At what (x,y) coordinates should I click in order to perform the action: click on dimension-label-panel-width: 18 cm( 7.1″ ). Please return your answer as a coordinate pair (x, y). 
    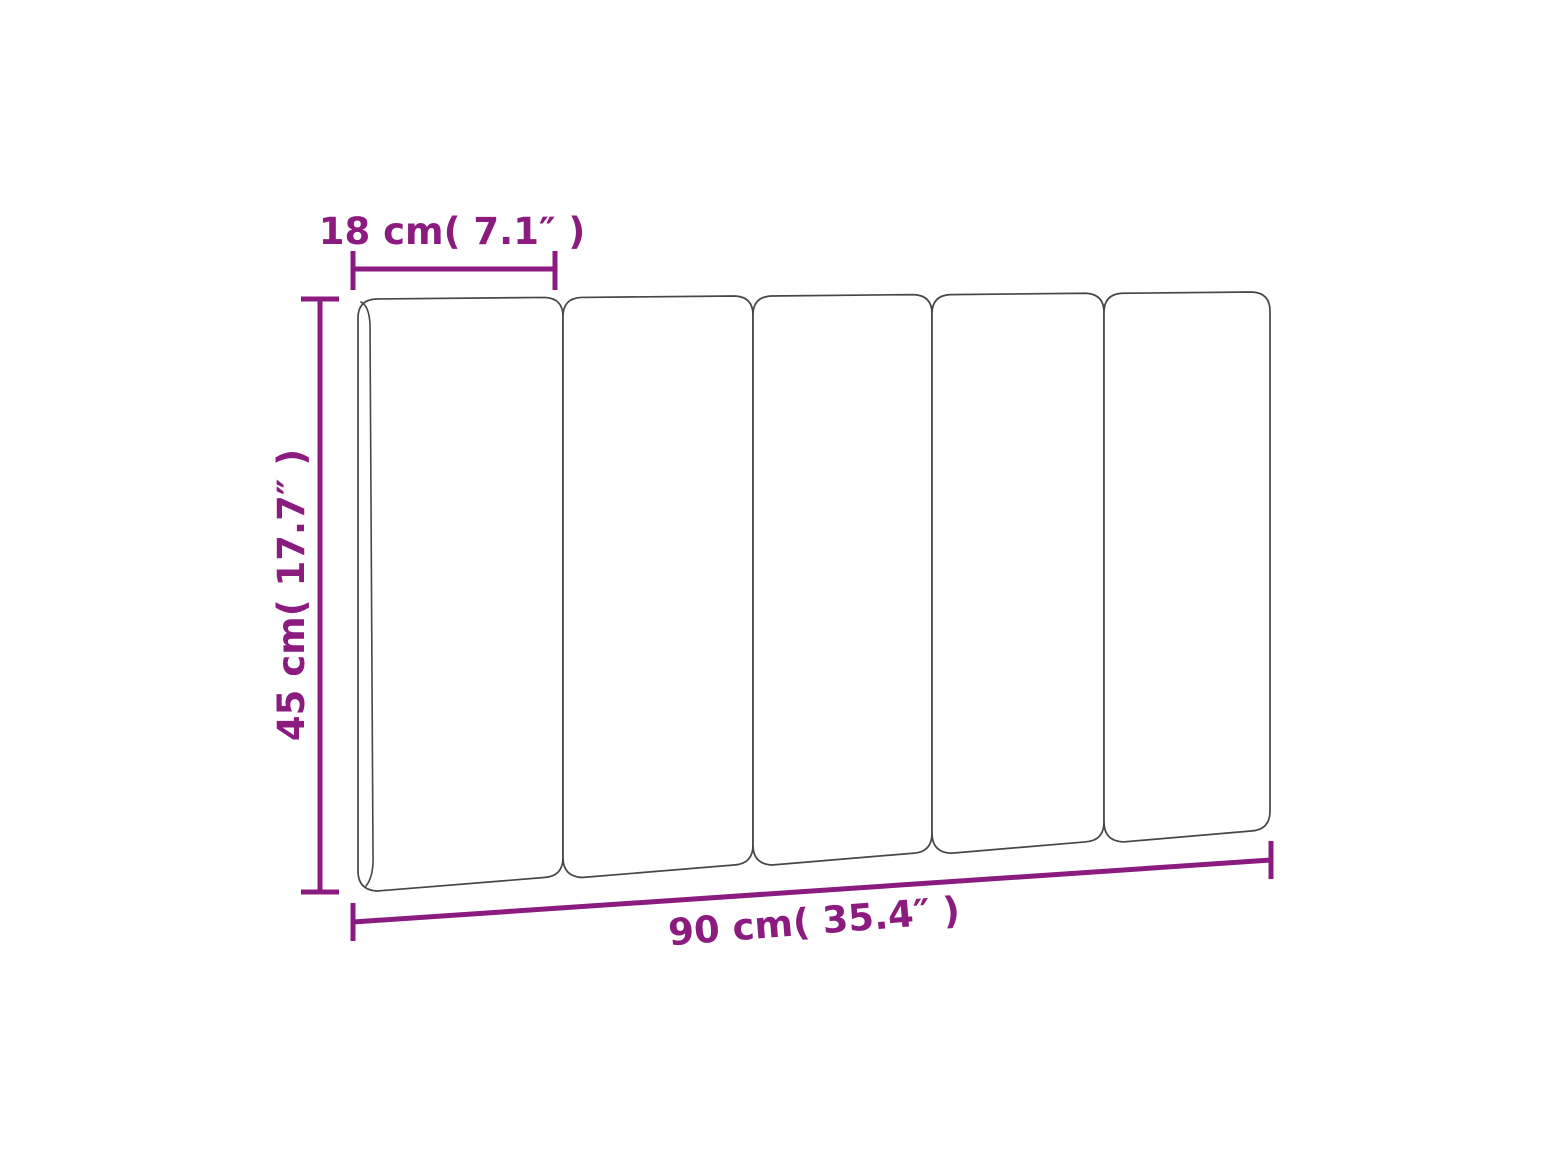
    Looking at the image, I should click on (452, 231).